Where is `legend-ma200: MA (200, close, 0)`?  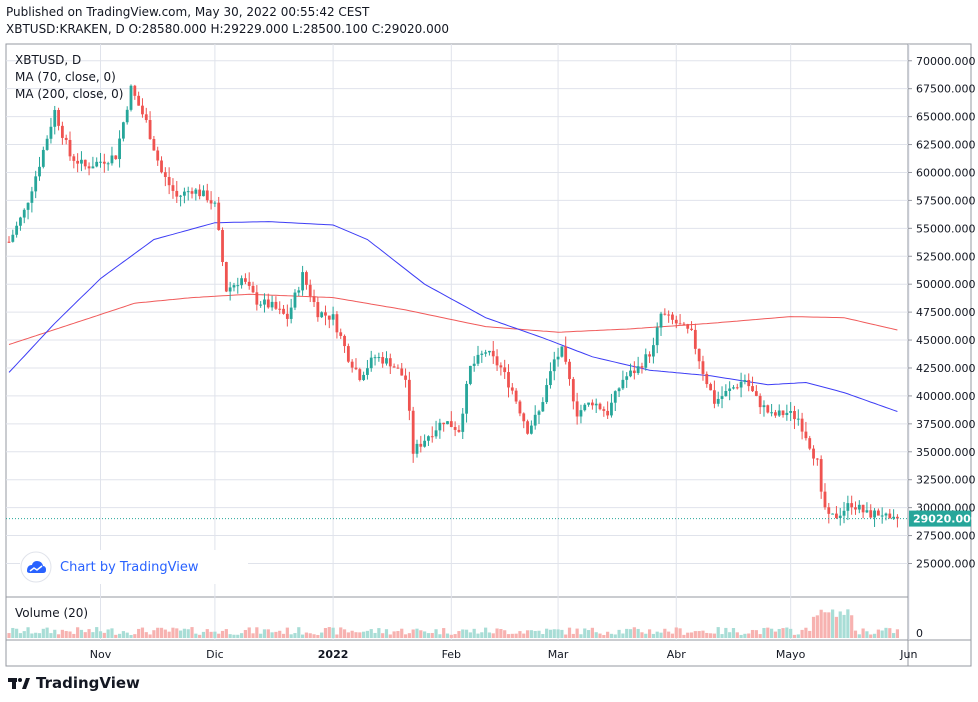
legend-ma200: MA (200, close, 0) is located at coordinates (69, 94).